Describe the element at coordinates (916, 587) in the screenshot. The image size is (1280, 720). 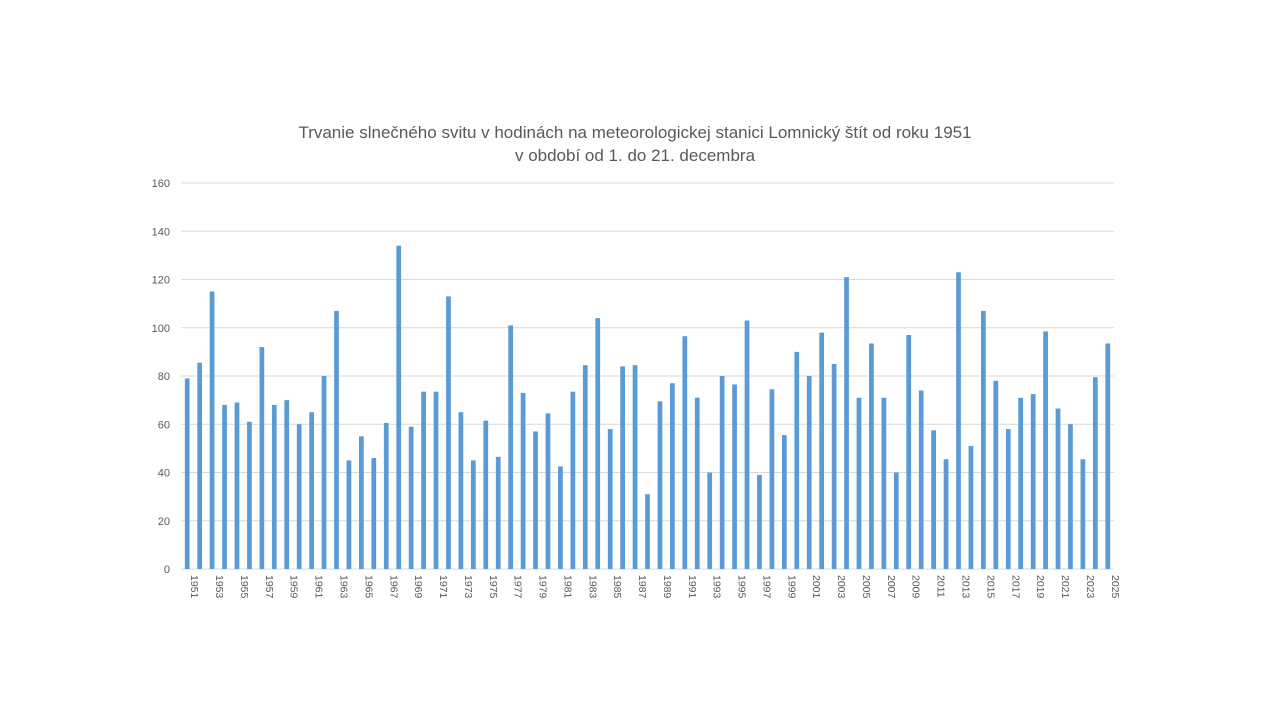
I see `x-tick-label: 2009` at that location.